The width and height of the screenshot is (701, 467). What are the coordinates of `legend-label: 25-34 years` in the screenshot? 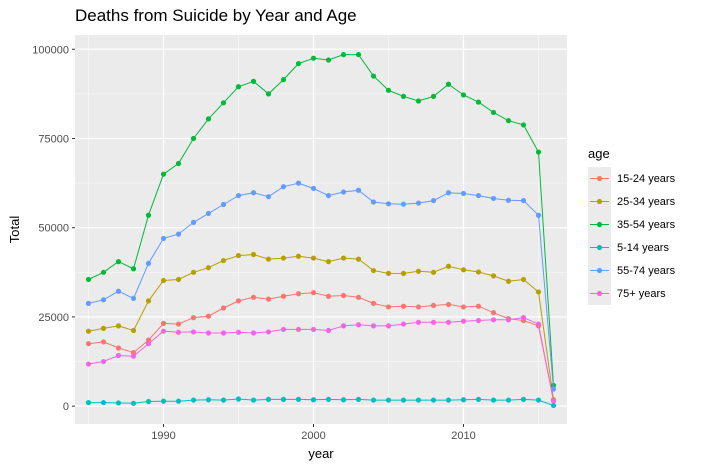 It's located at (646, 201).